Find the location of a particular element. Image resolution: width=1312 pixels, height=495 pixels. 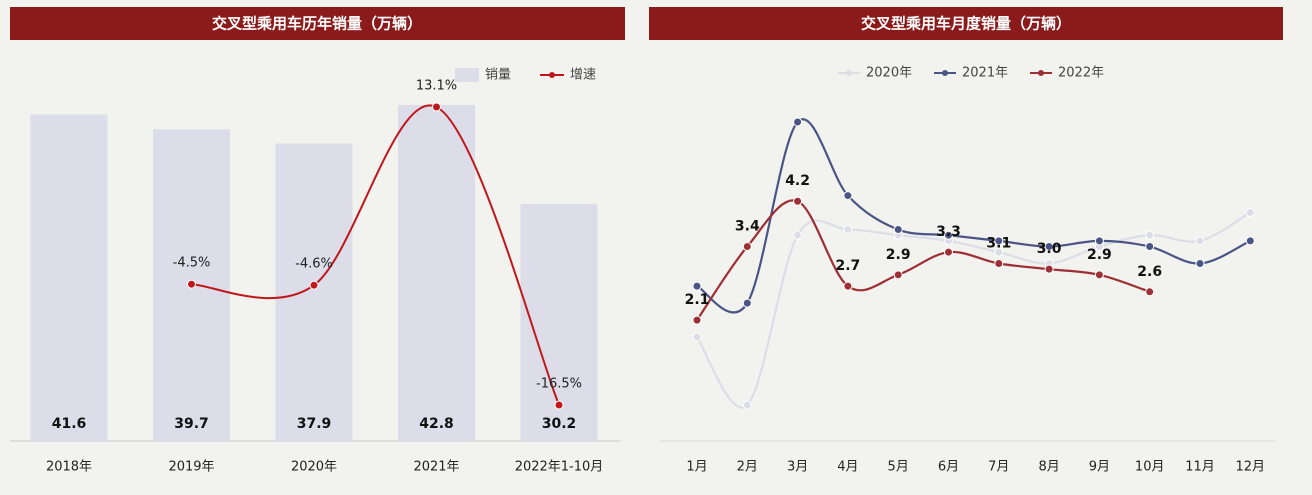

data-label: 2.1 is located at coordinates (697, 300).